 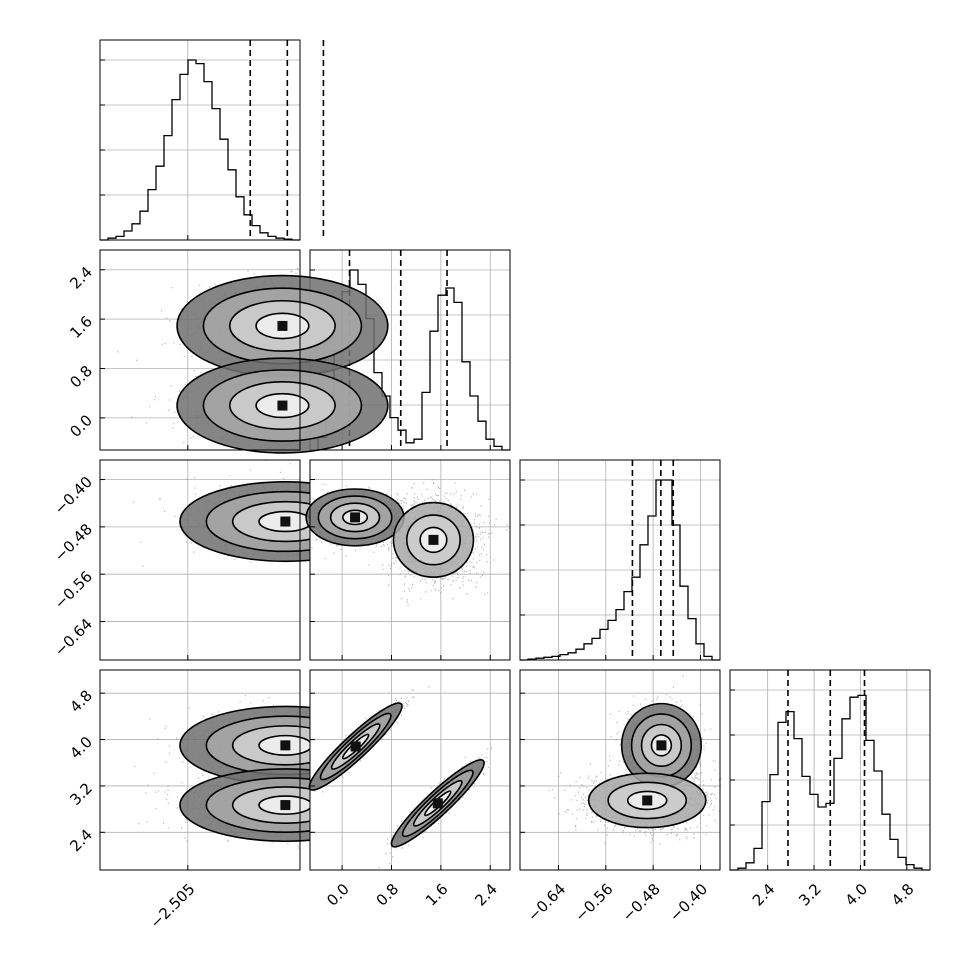 What do you see at coordinates (593, 902) in the screenshot?
I see `x-tick-label-2-1: −0.56` at bounding box center [593, 902].